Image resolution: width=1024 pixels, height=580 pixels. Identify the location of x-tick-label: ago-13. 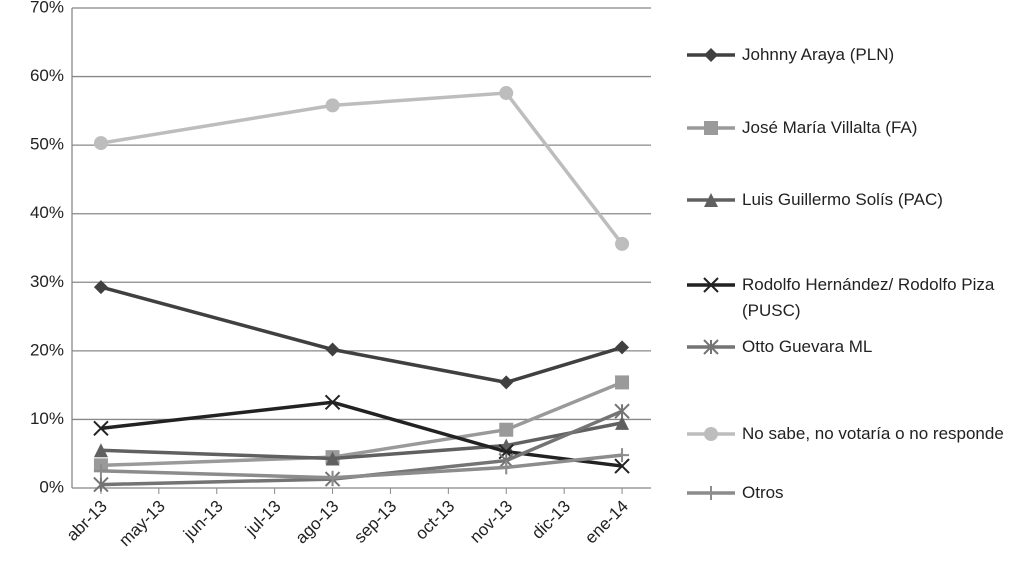
(317, 522).